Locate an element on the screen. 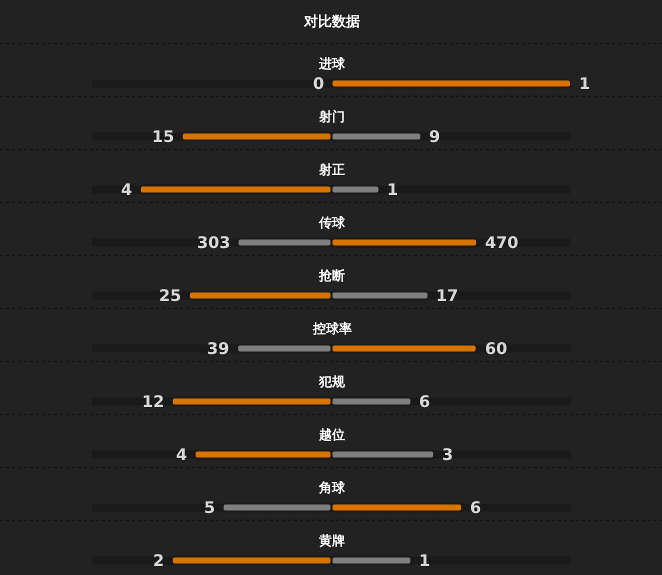 Image resolution: width=662 pixels, height=575 pixels. data-label: 303 is located at coordinates (213, 242).